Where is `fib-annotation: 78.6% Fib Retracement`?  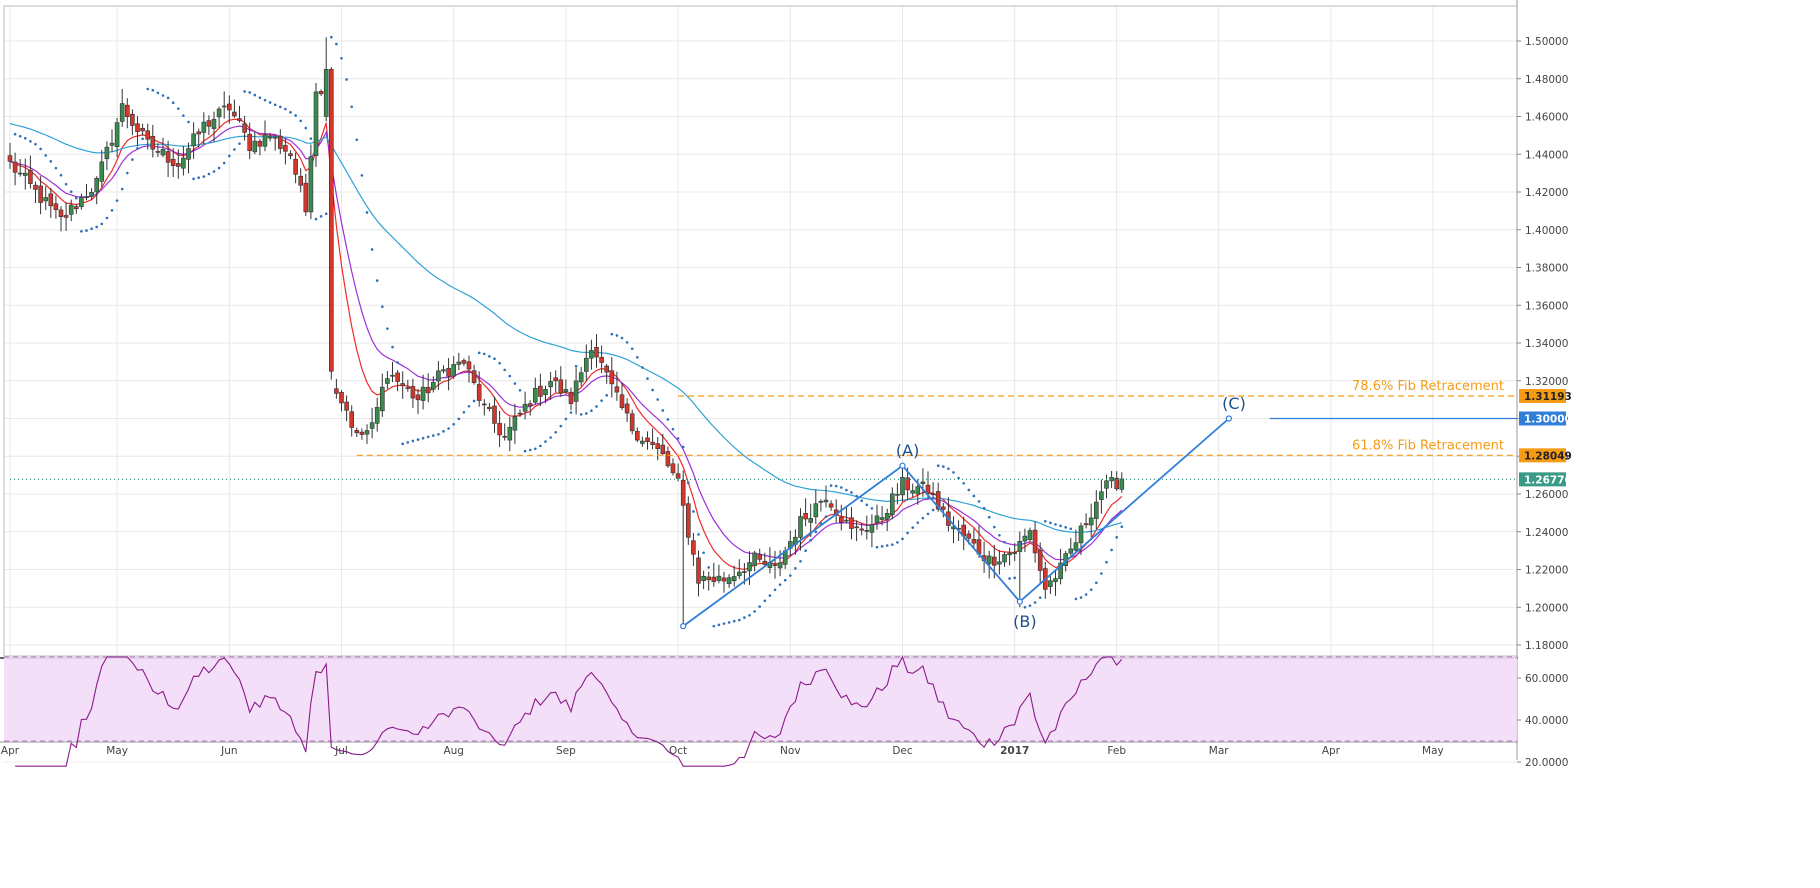
fib-annotation: 78.6% Fib Retracement is located at coordinates (1428, 386).